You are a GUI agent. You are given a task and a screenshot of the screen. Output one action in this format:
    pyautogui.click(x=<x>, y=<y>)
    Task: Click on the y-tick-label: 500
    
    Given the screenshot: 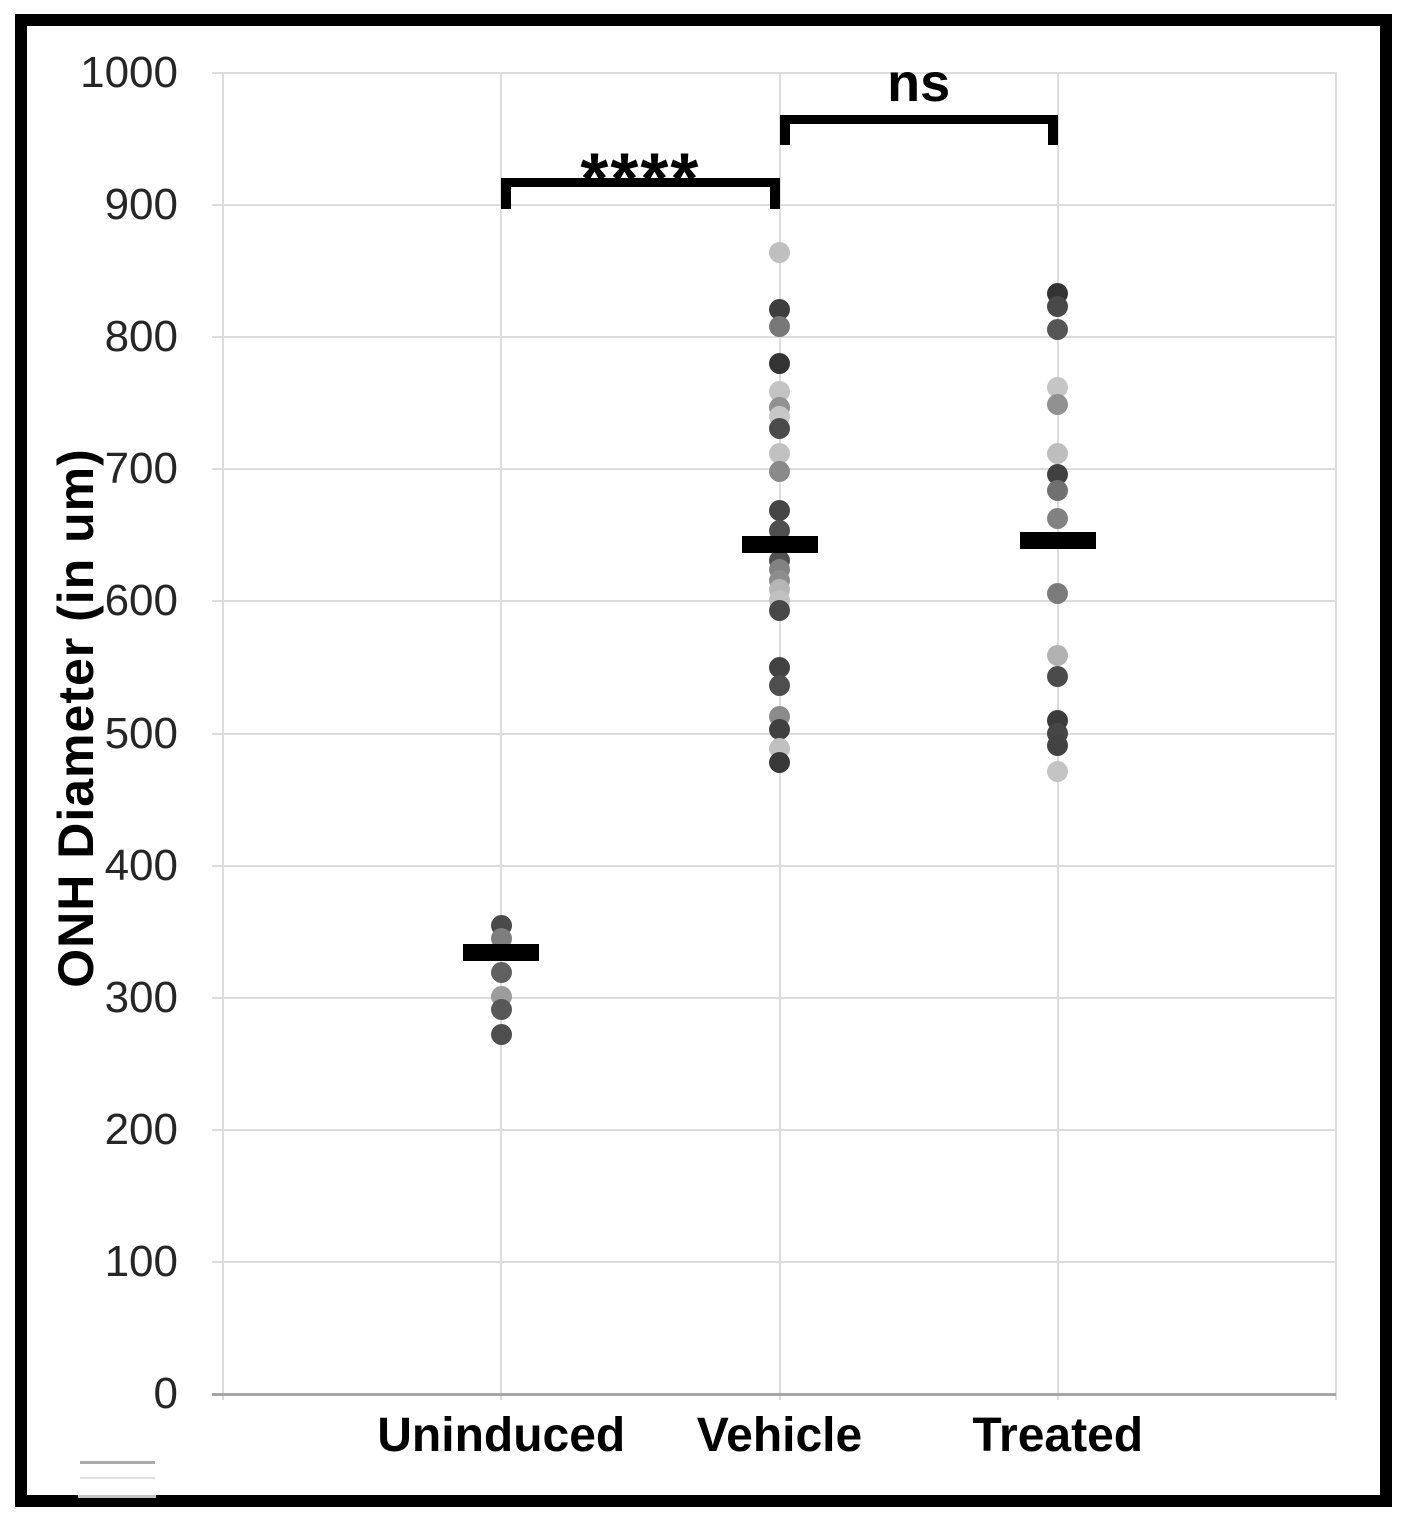 What is the action you would take?
    pyautogui.click(x=141, y=733)
    